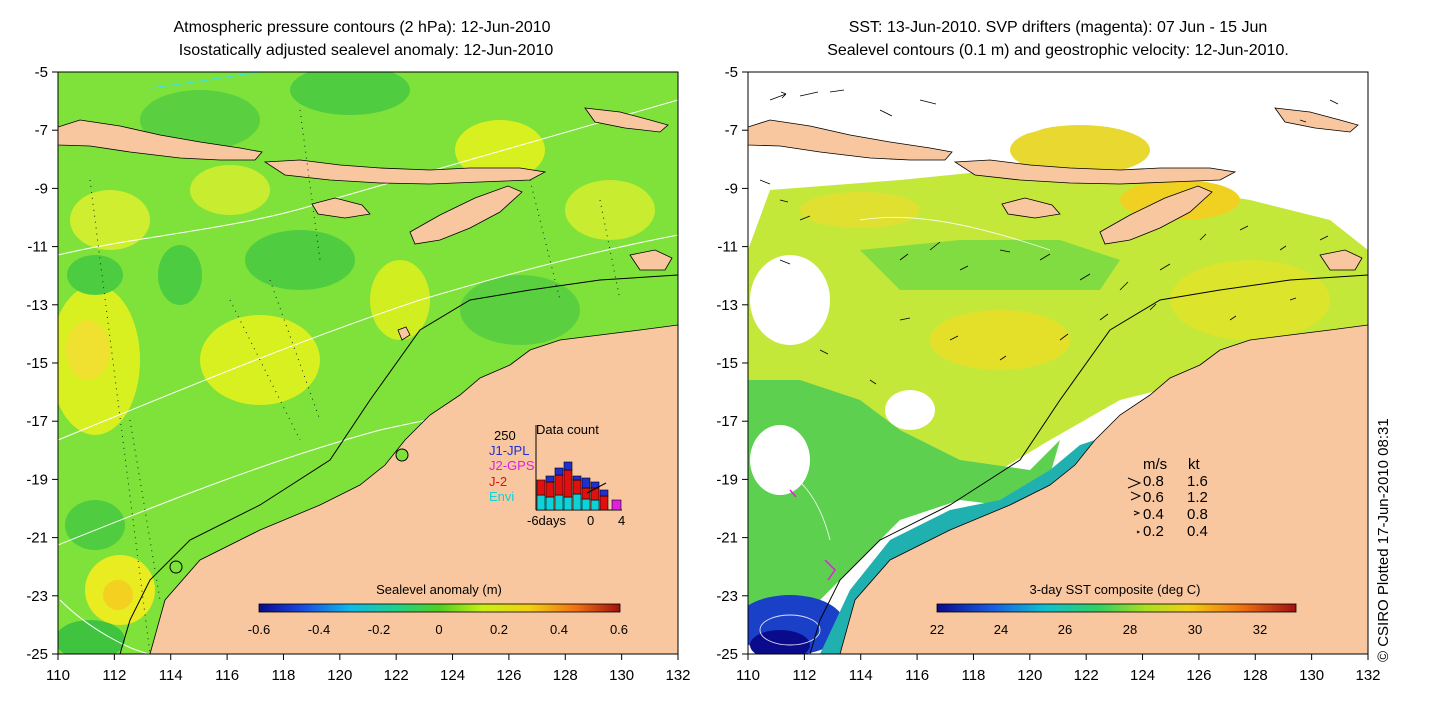  What do you see at coordinates (1195, 629) in the screenshot?
I see `right-colorbar-tick: 30` at bounding box center [1195, 629].